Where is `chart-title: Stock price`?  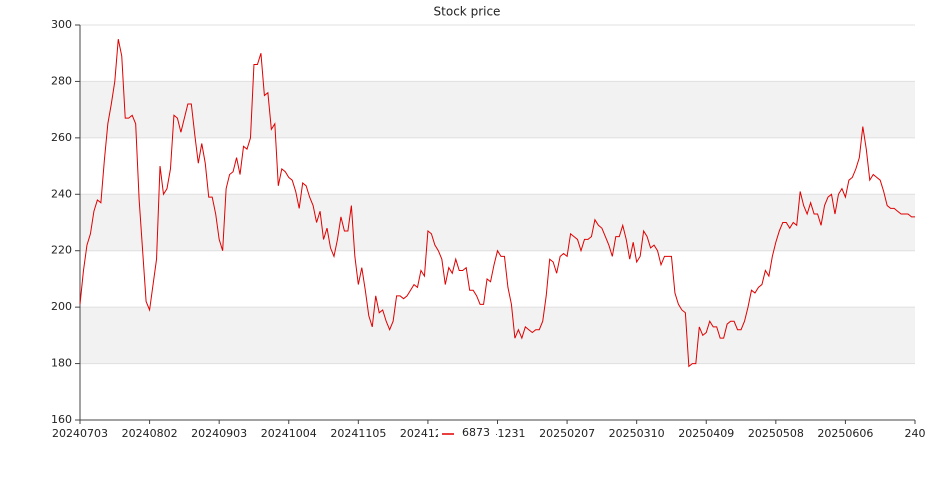 chart-title: Stock price is located at coordinates (467, 12).